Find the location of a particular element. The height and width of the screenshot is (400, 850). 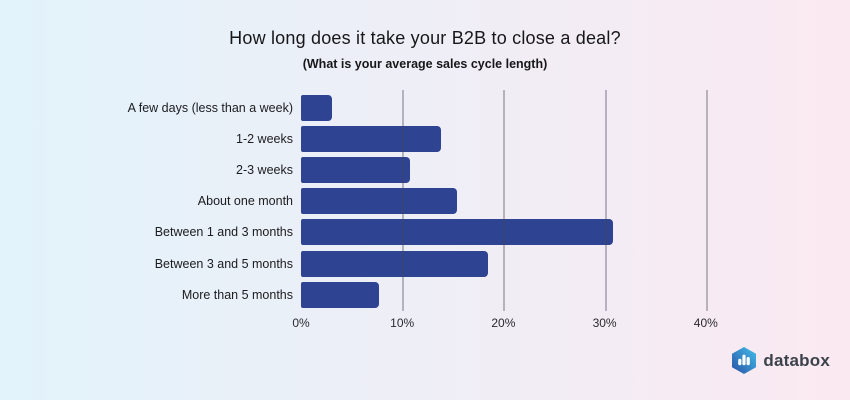

bar-row: About one month is located at coordinates (348, 201).